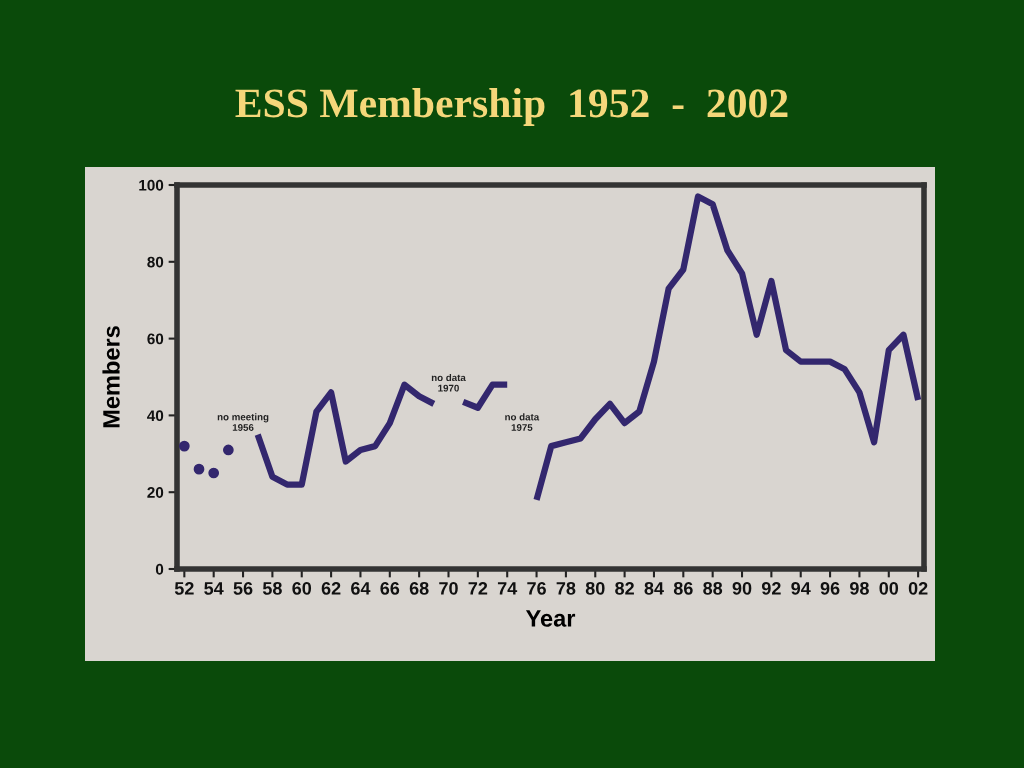  What do you see at coordinates (511, 107) in the screenshot?
I see `chart-title: ESS Membership 1952 - 2002` at bounding box center [511, 107].